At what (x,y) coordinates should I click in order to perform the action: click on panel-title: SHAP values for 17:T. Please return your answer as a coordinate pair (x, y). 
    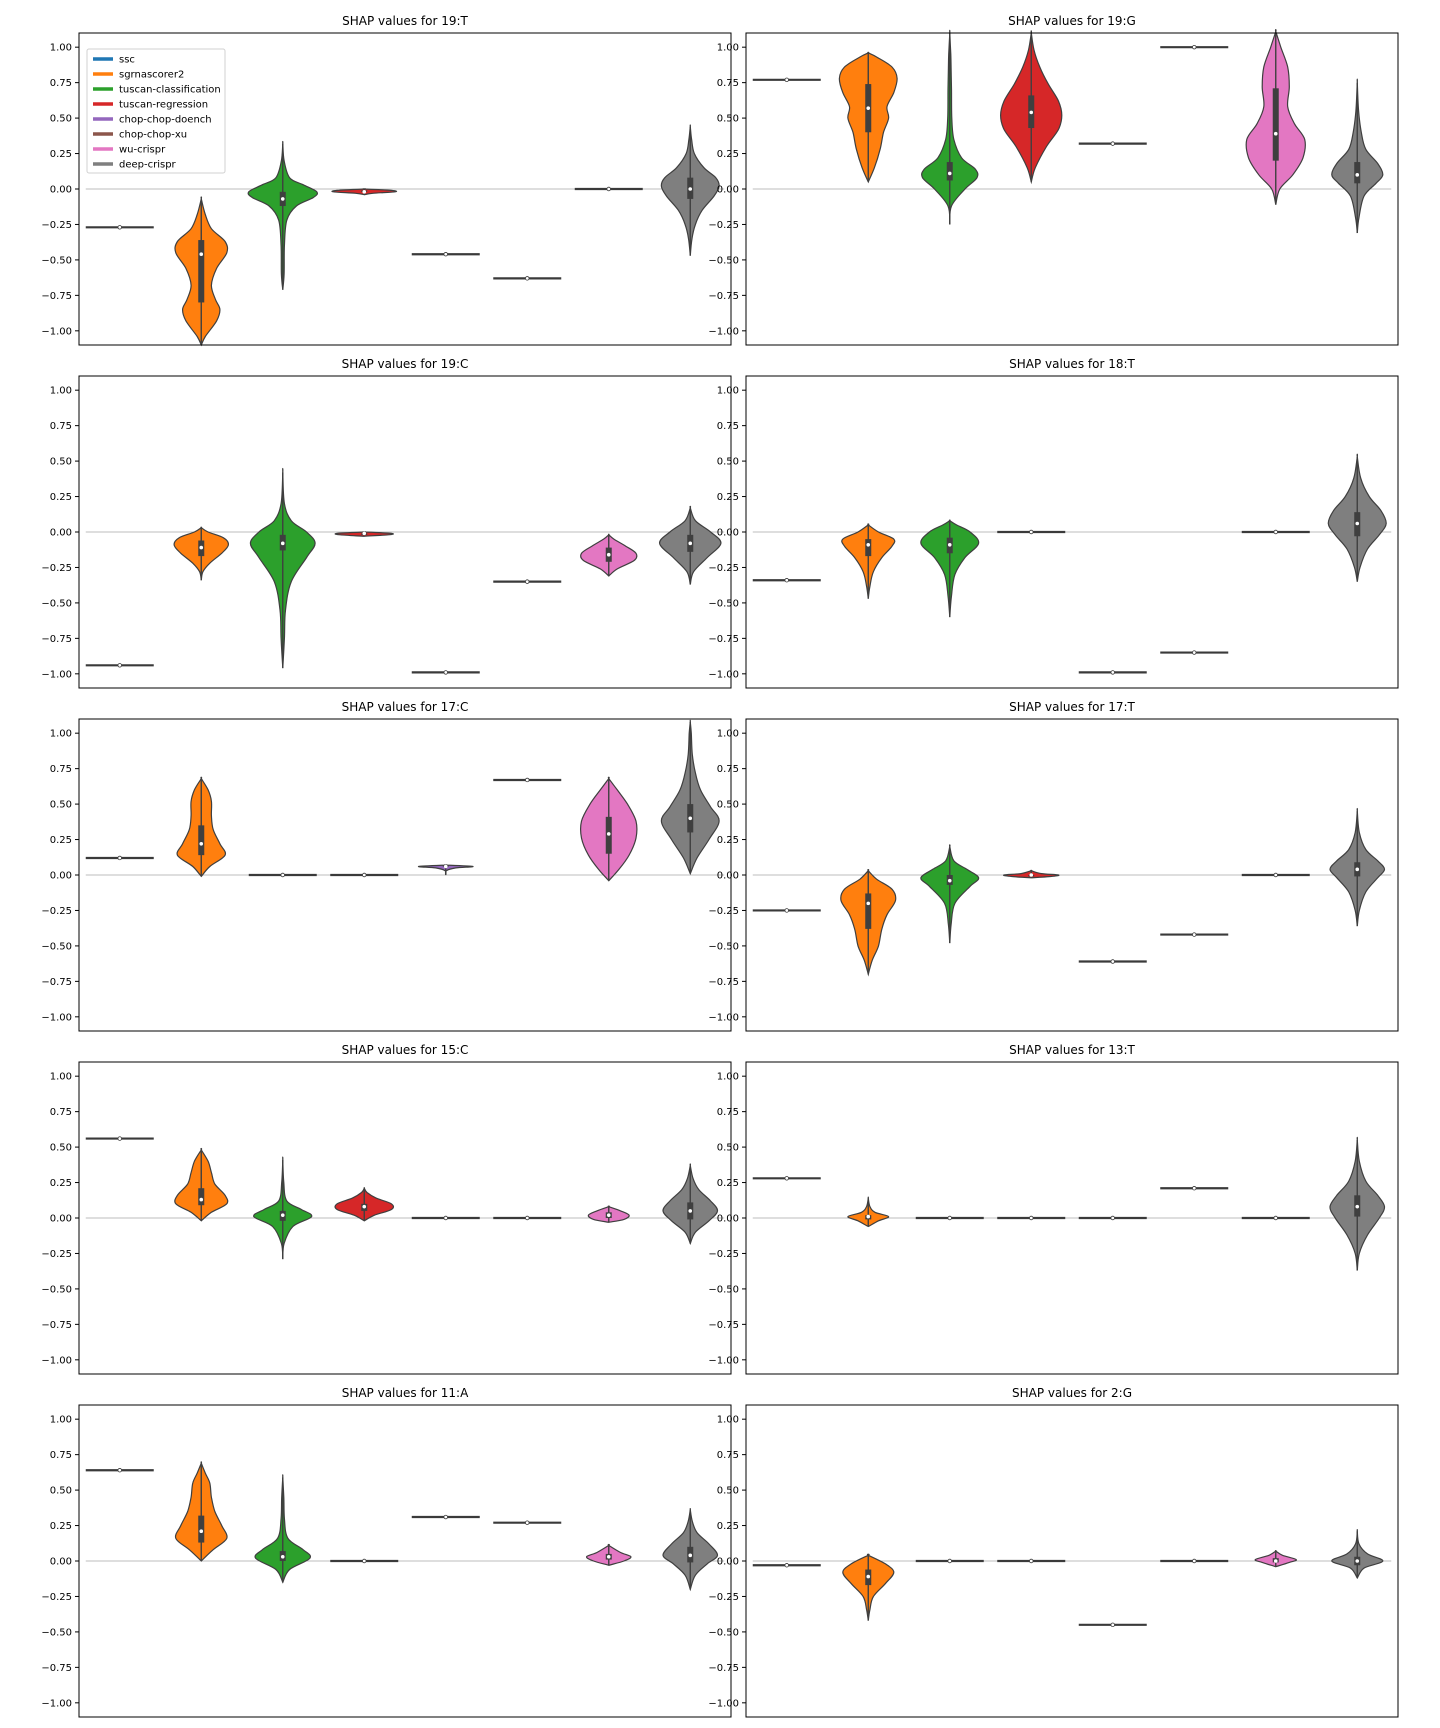
    Looking at the image, I should click on (1072, 707).